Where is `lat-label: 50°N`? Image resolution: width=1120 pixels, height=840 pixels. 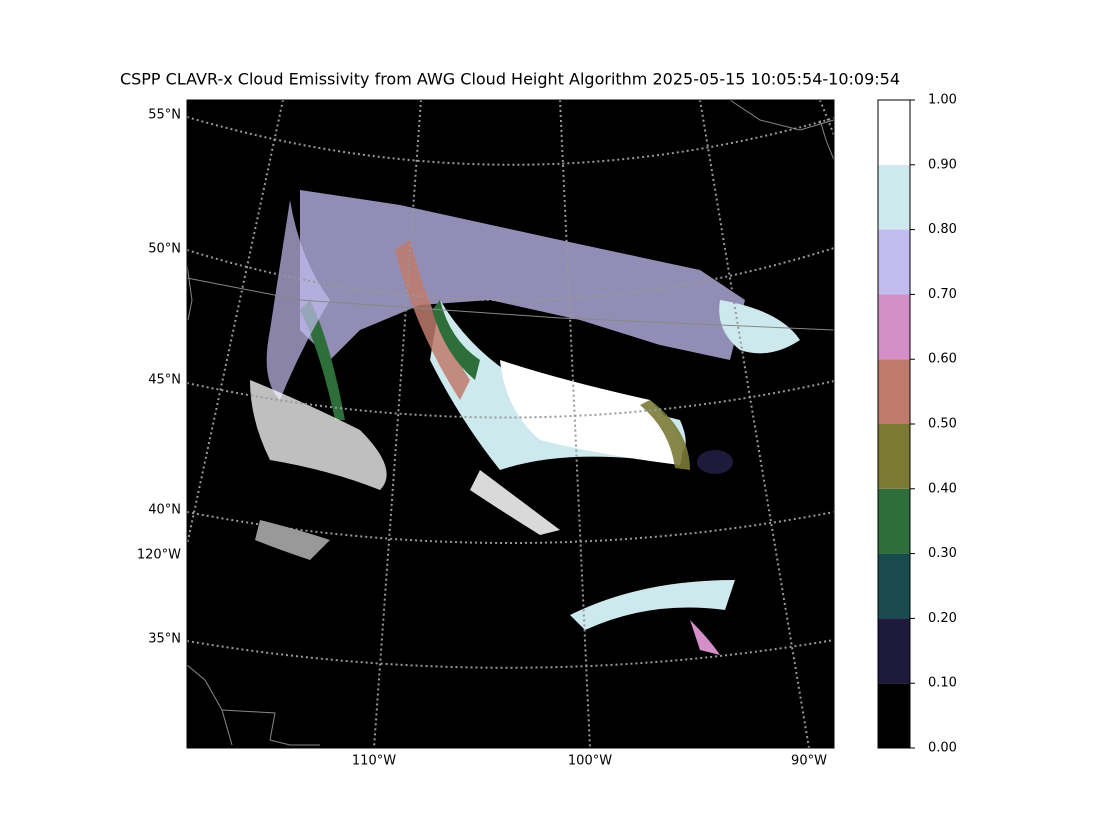
lat-label: 50°N is located at coordinates (164, 249).